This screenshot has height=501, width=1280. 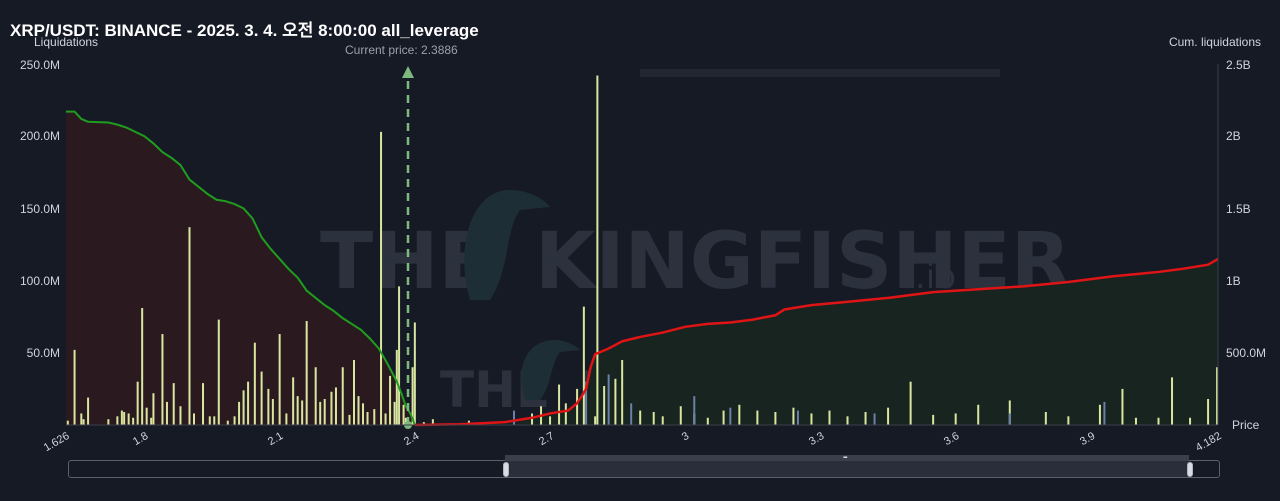 I want to click on right-tick: 500.0M, so click(x=1246, y=353).